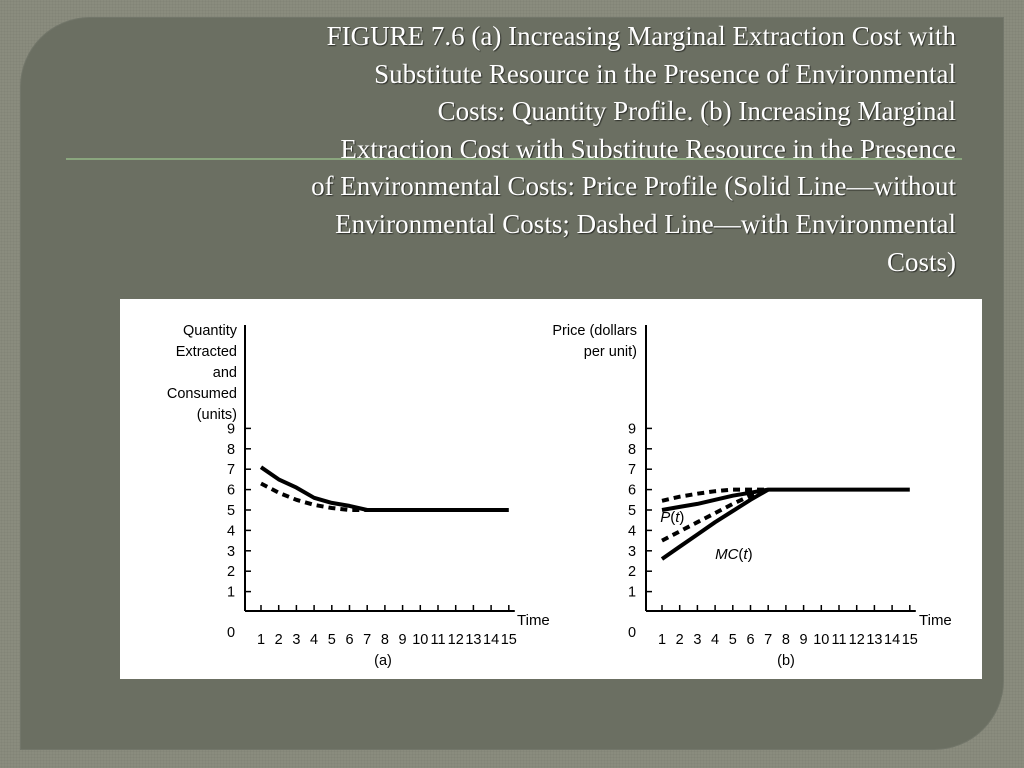 This screenshot has height=768, width=1024. I want to click on y-axis-title-line: (units), so click(217, 415).